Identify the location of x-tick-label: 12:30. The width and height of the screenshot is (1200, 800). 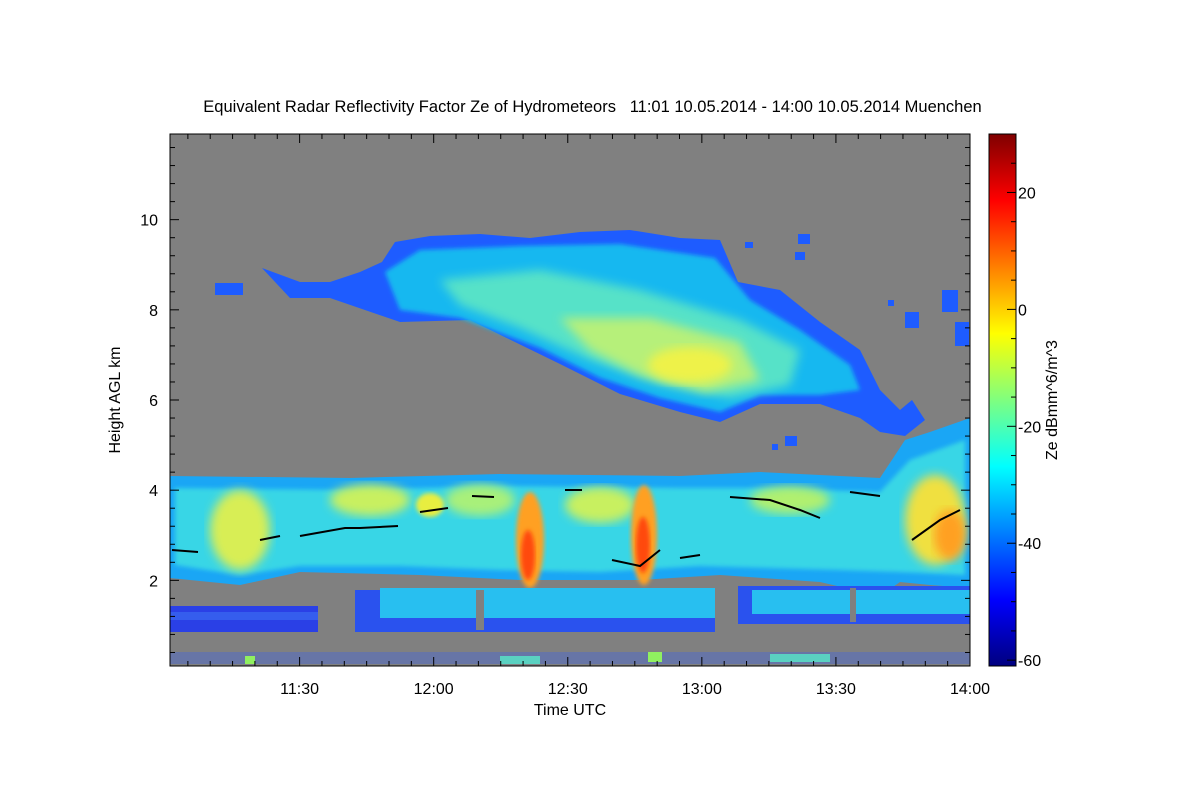
(568, 689).